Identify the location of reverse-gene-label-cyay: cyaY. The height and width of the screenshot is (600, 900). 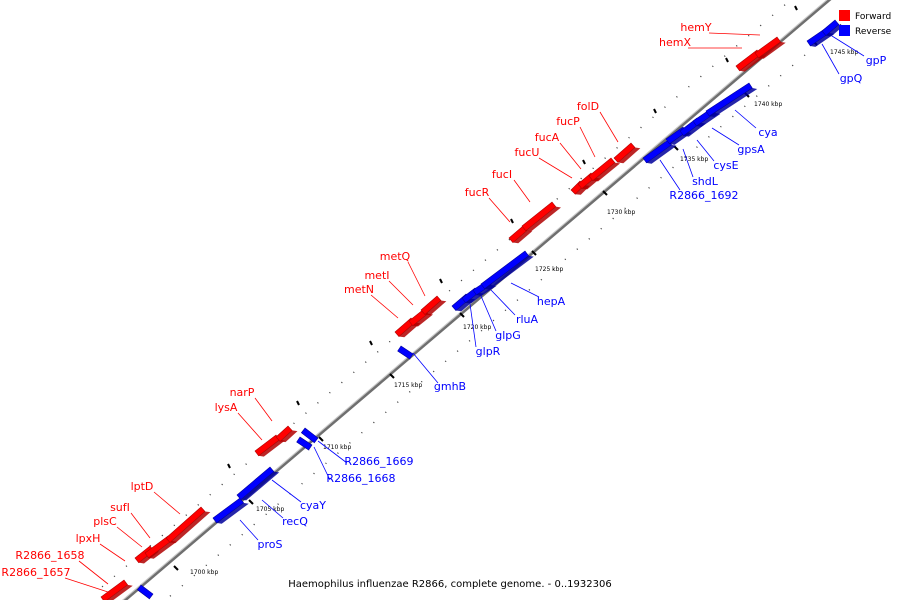
(313, 505).